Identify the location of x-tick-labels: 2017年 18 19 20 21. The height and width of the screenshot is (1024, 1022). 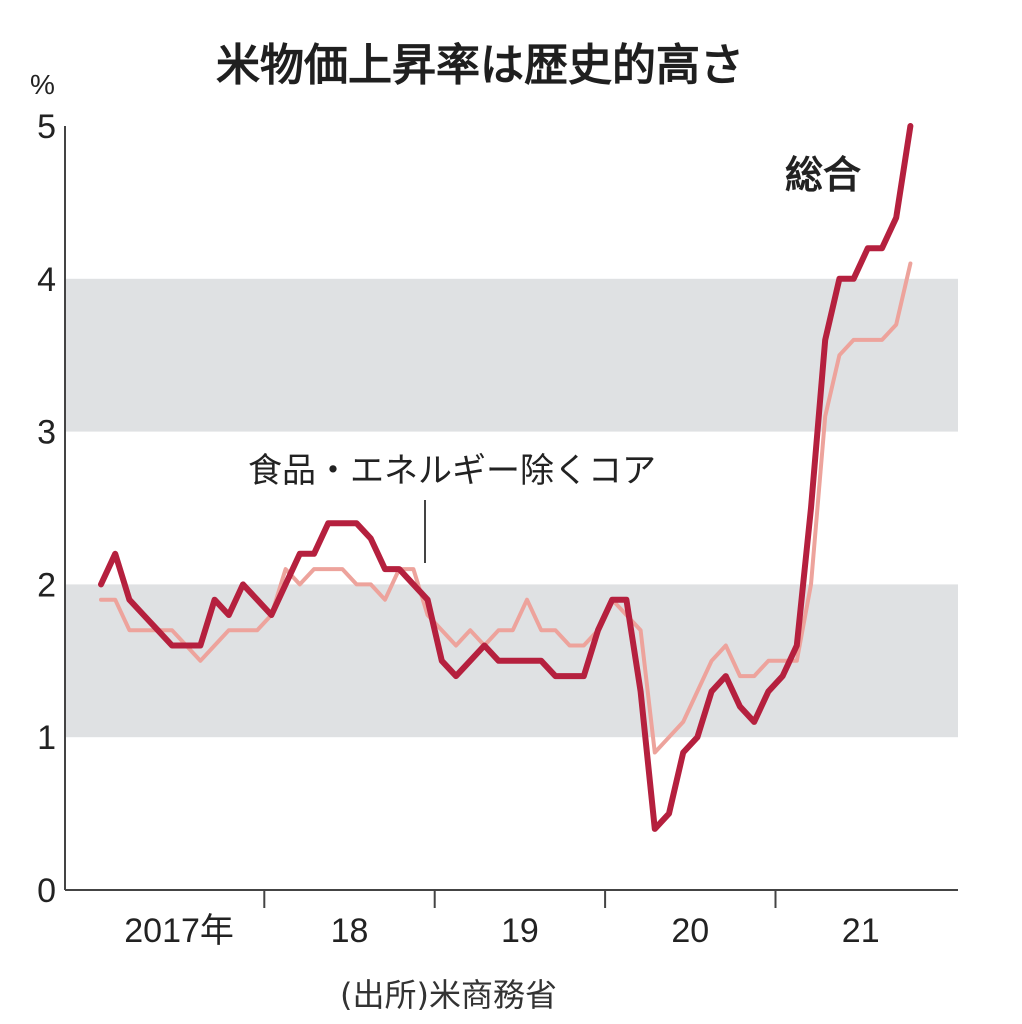
(501, 931).